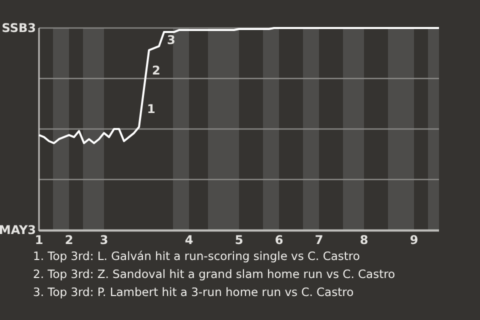 The height and width of the screenshot is (320, 480). Describe the element at coordinates (414, 240) in the screenshot. I see `x-tick-label: 9` at that location.